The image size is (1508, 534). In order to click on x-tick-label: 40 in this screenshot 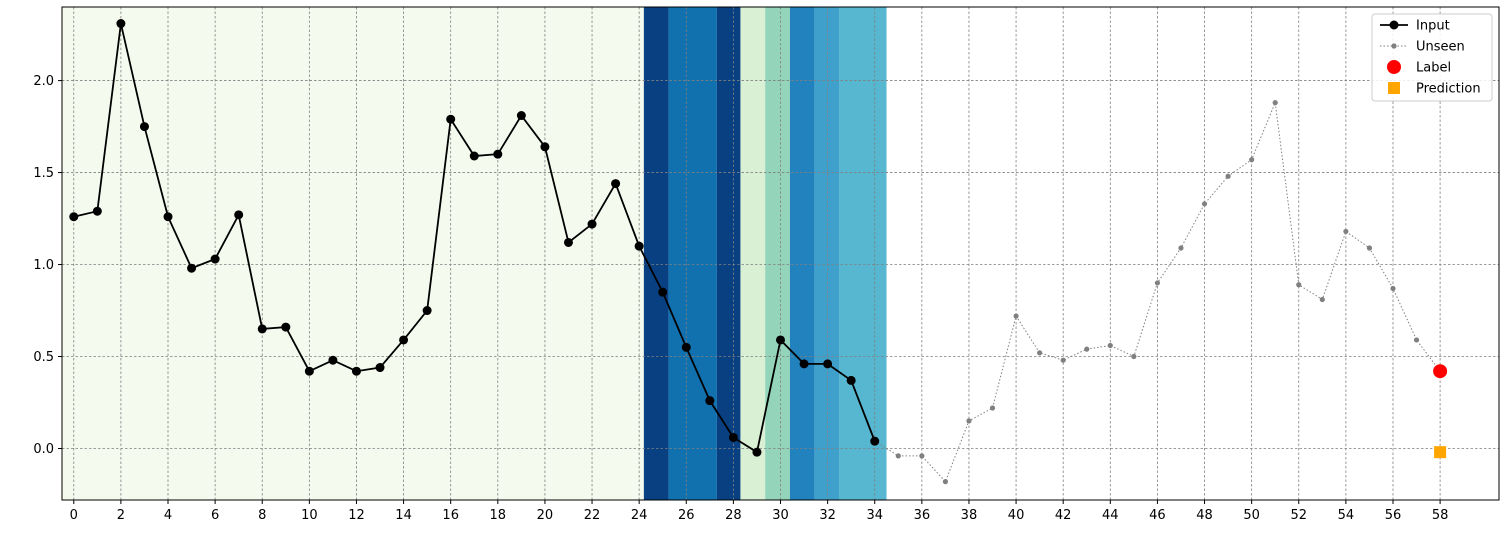, I will do `click(1016, 515)`.